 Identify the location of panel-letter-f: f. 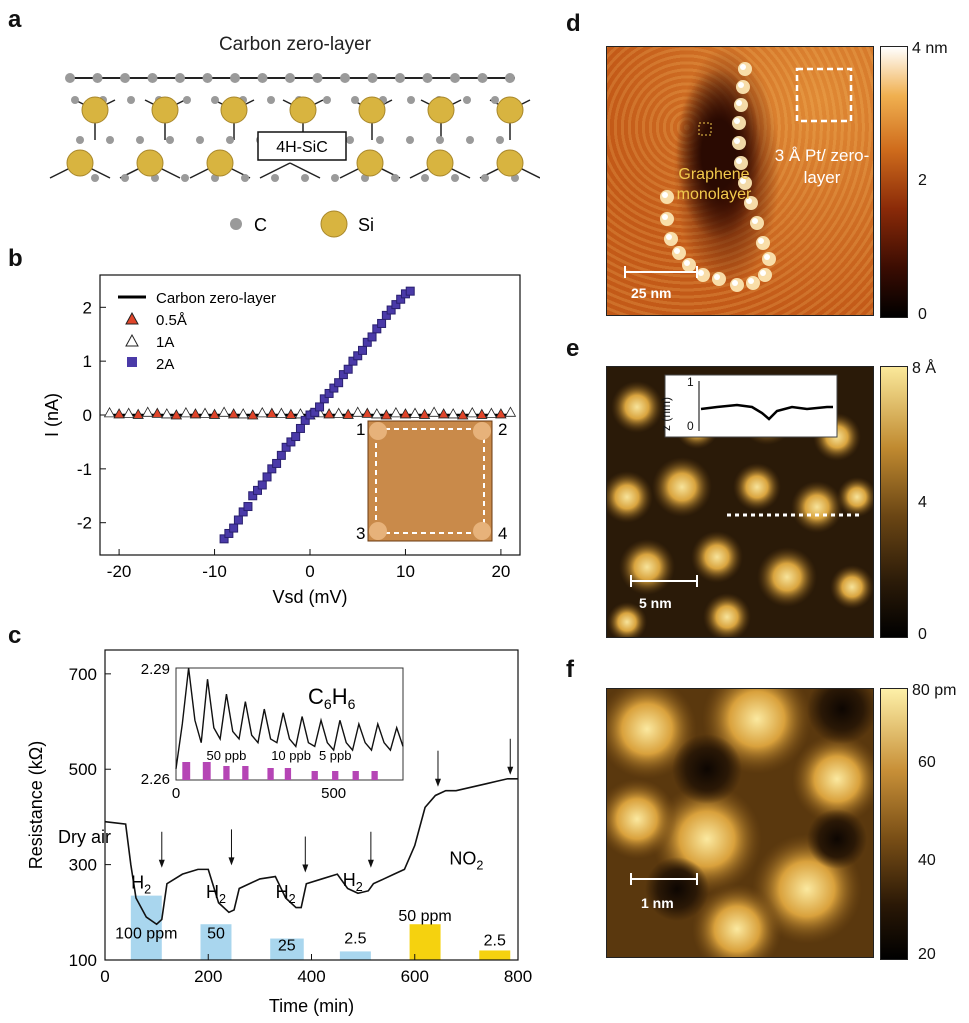
(570, 669).